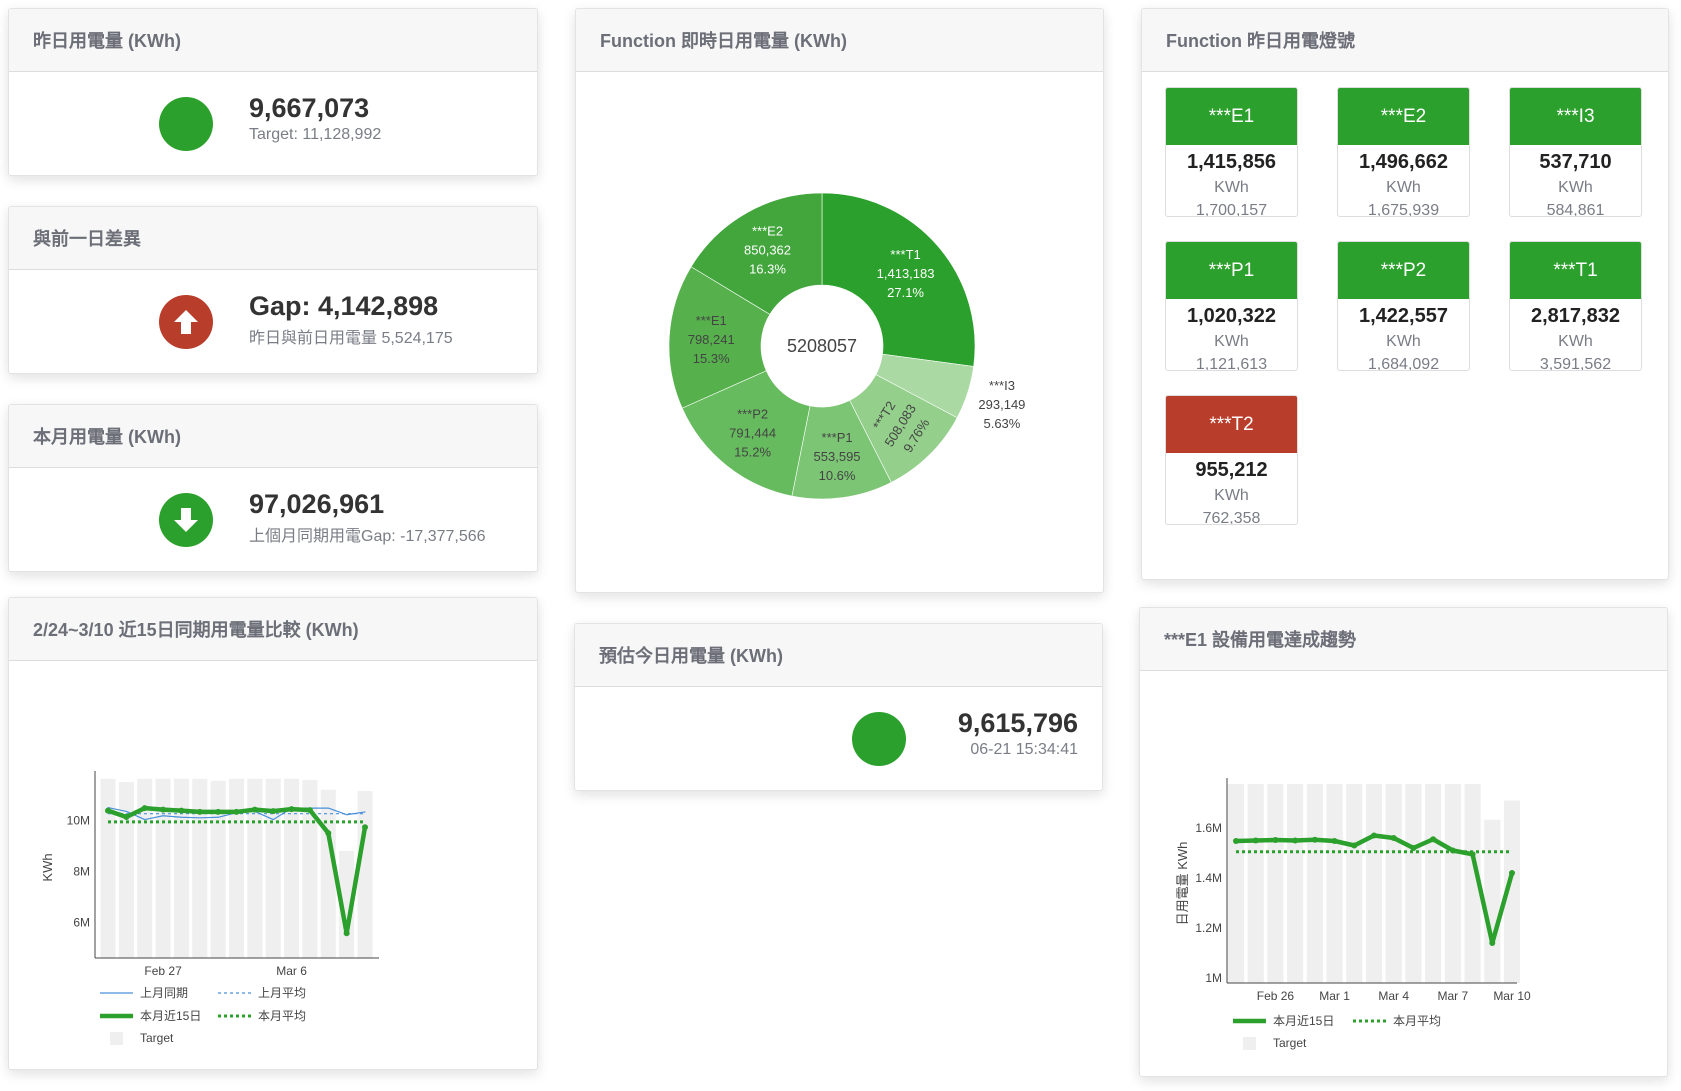 The width and height of the screenshot is (1681, 1091). What do you see at coordinates (1231, 270) in the screenshot?
I see `tile-name: ***P1` at bounding box center [1231, 270].